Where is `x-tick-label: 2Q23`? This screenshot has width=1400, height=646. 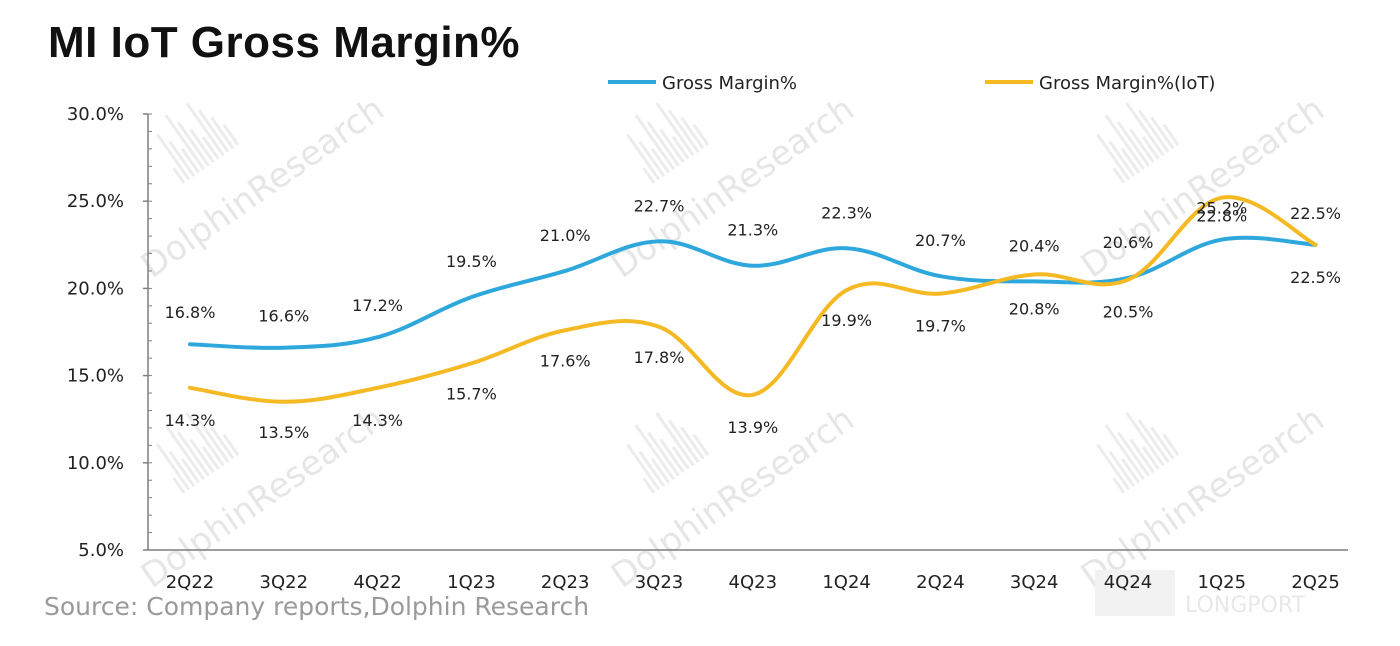
x-tick-label: 2Q23 is located at coordinates (565, 582).